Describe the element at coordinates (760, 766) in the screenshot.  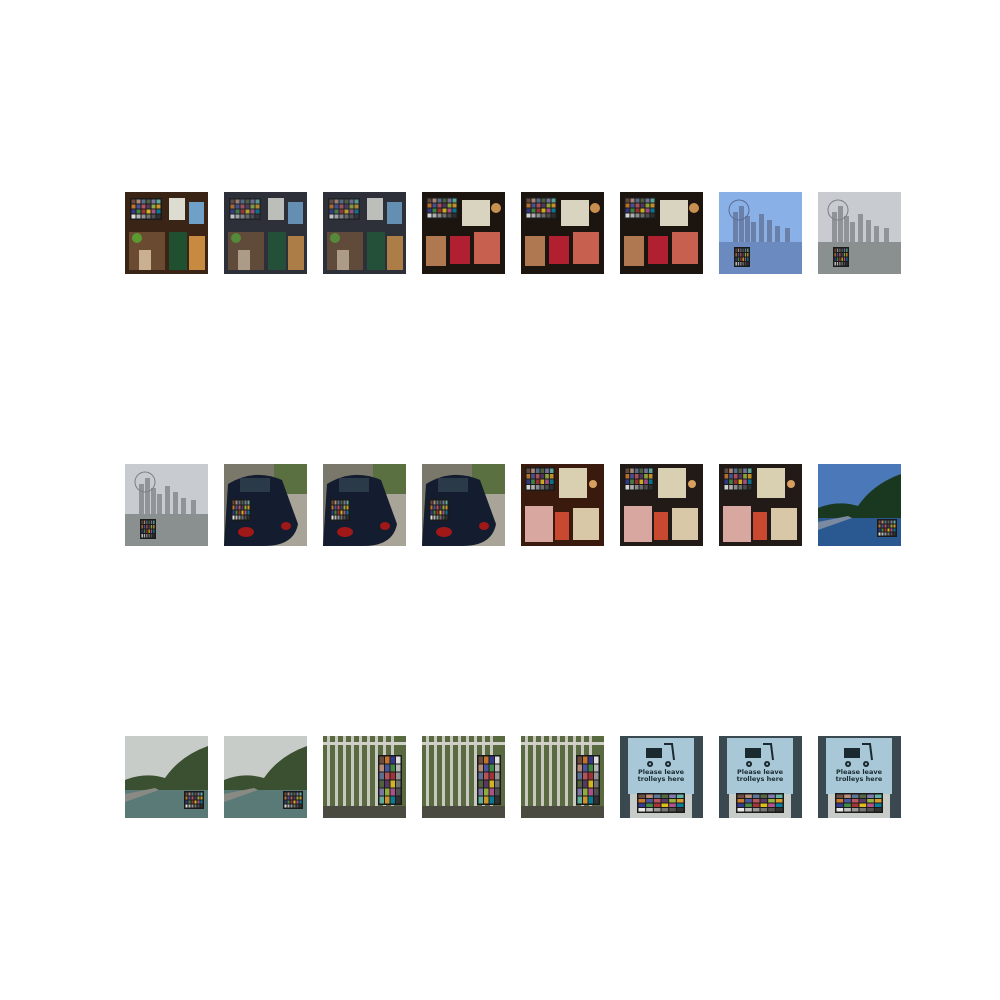
I see `sign-board` at that location.